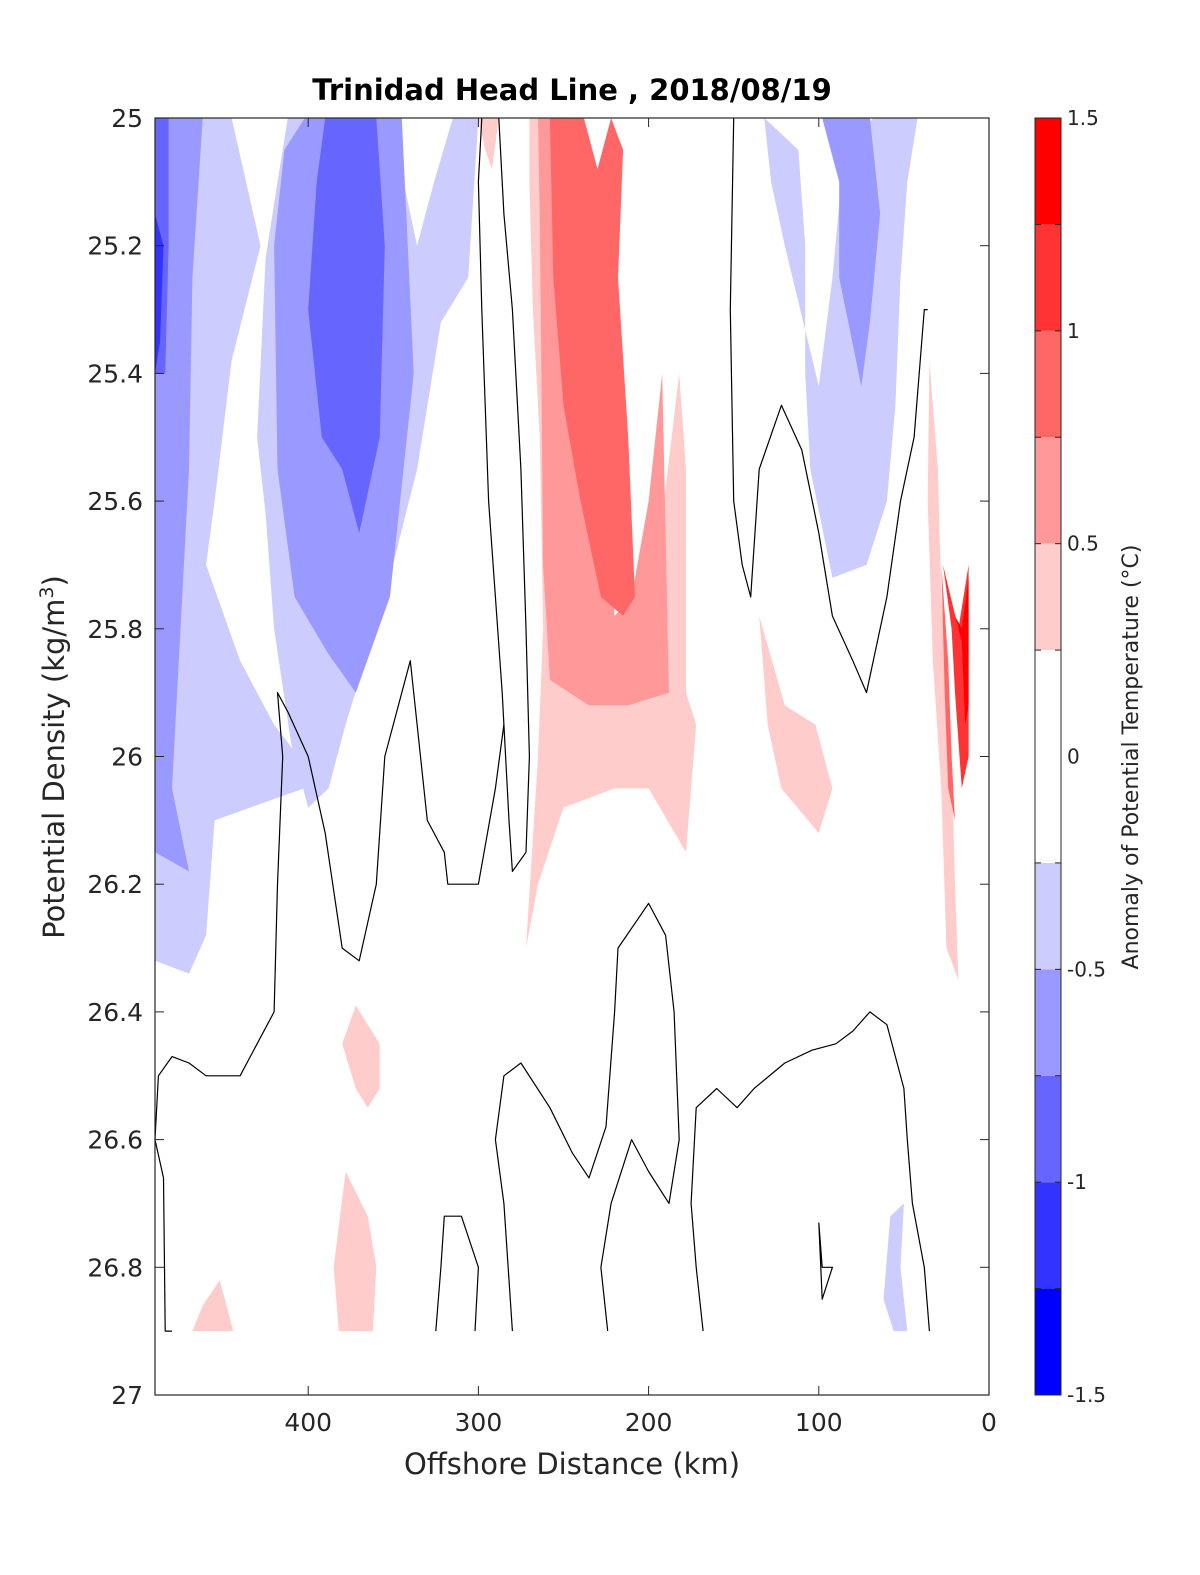 The width and height of the screenshot is (1200, 1575). I want to click on colorbar-tick-label: 1.5, so click(1083, 118).